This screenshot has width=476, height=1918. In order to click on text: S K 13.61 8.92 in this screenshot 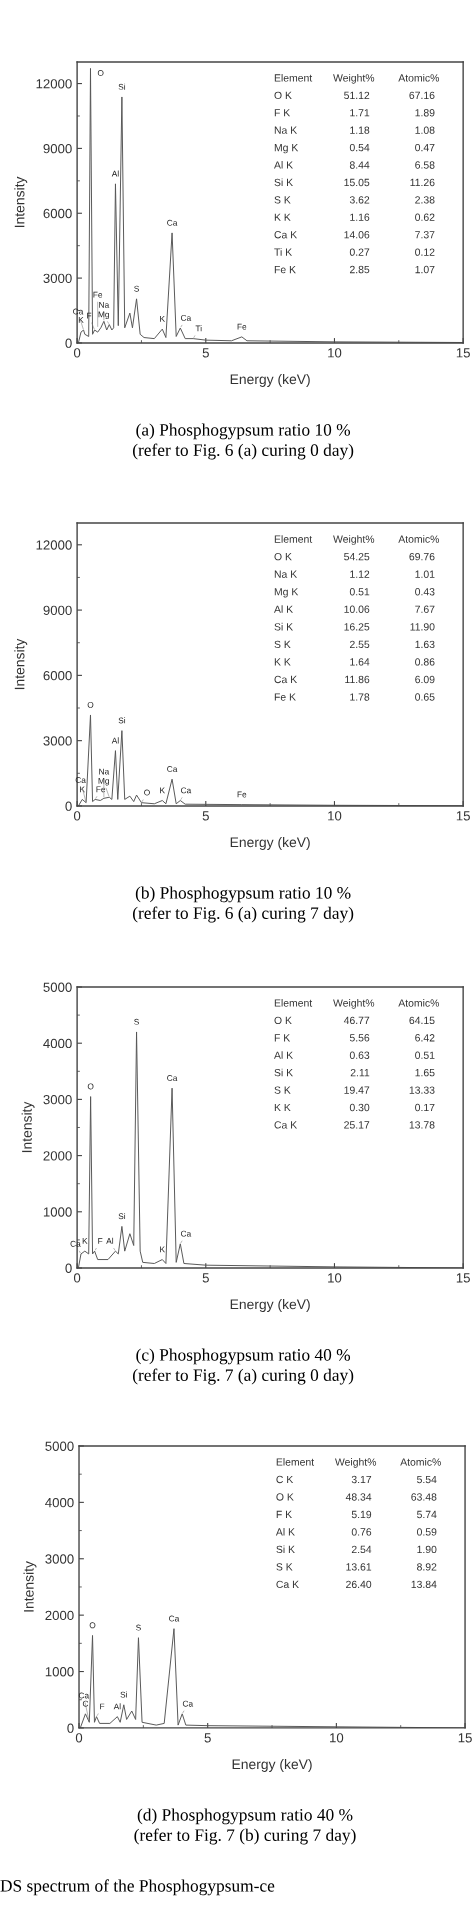, I will do `click(356, 1567)`.